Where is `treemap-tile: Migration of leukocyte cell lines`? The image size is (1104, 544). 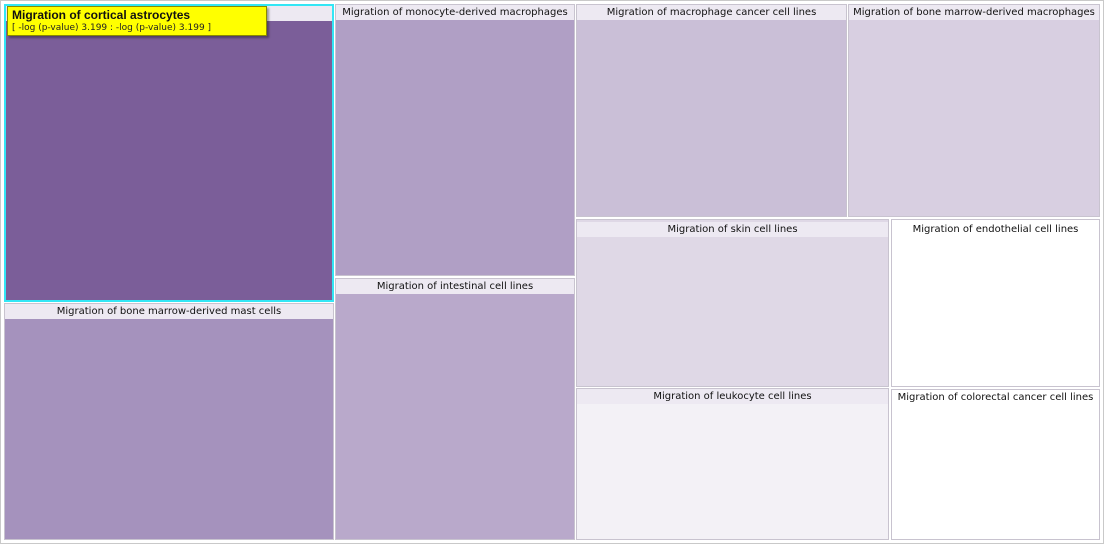
treemap-tile: Migration of leukocyte cell lines is located at coordinates (732, 464).